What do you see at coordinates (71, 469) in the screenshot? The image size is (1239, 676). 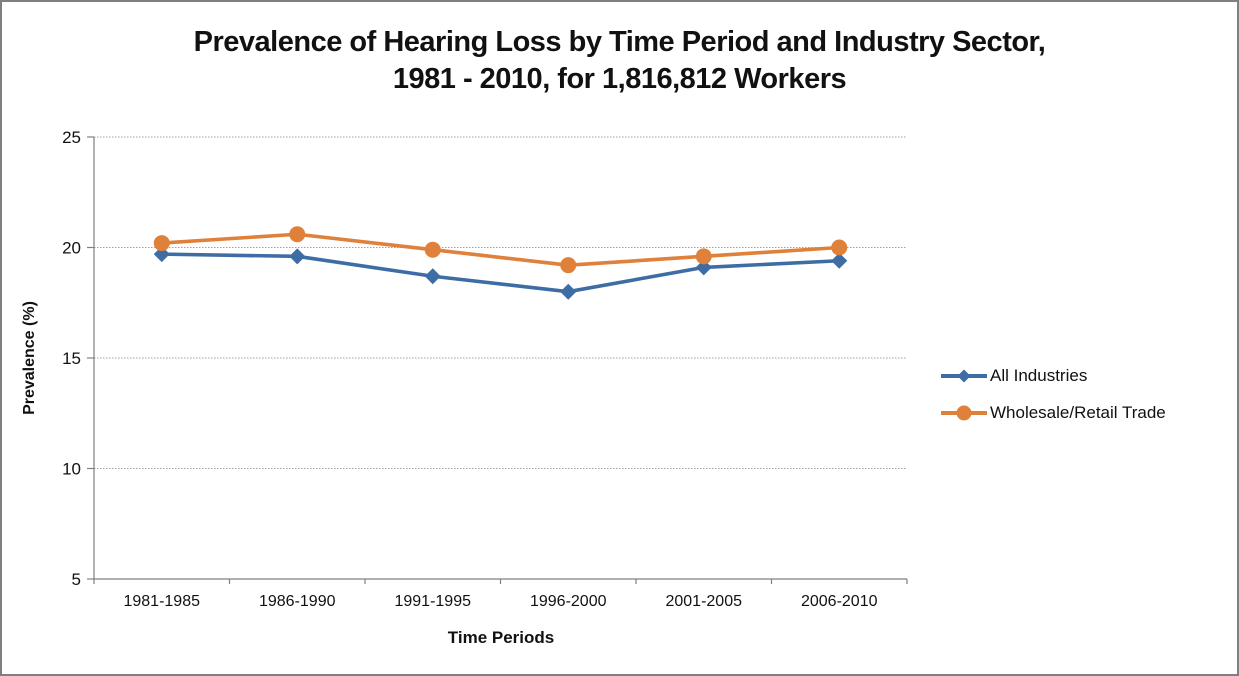 I see `y-tick-label-10: 10` at bounding box center [71, 469].